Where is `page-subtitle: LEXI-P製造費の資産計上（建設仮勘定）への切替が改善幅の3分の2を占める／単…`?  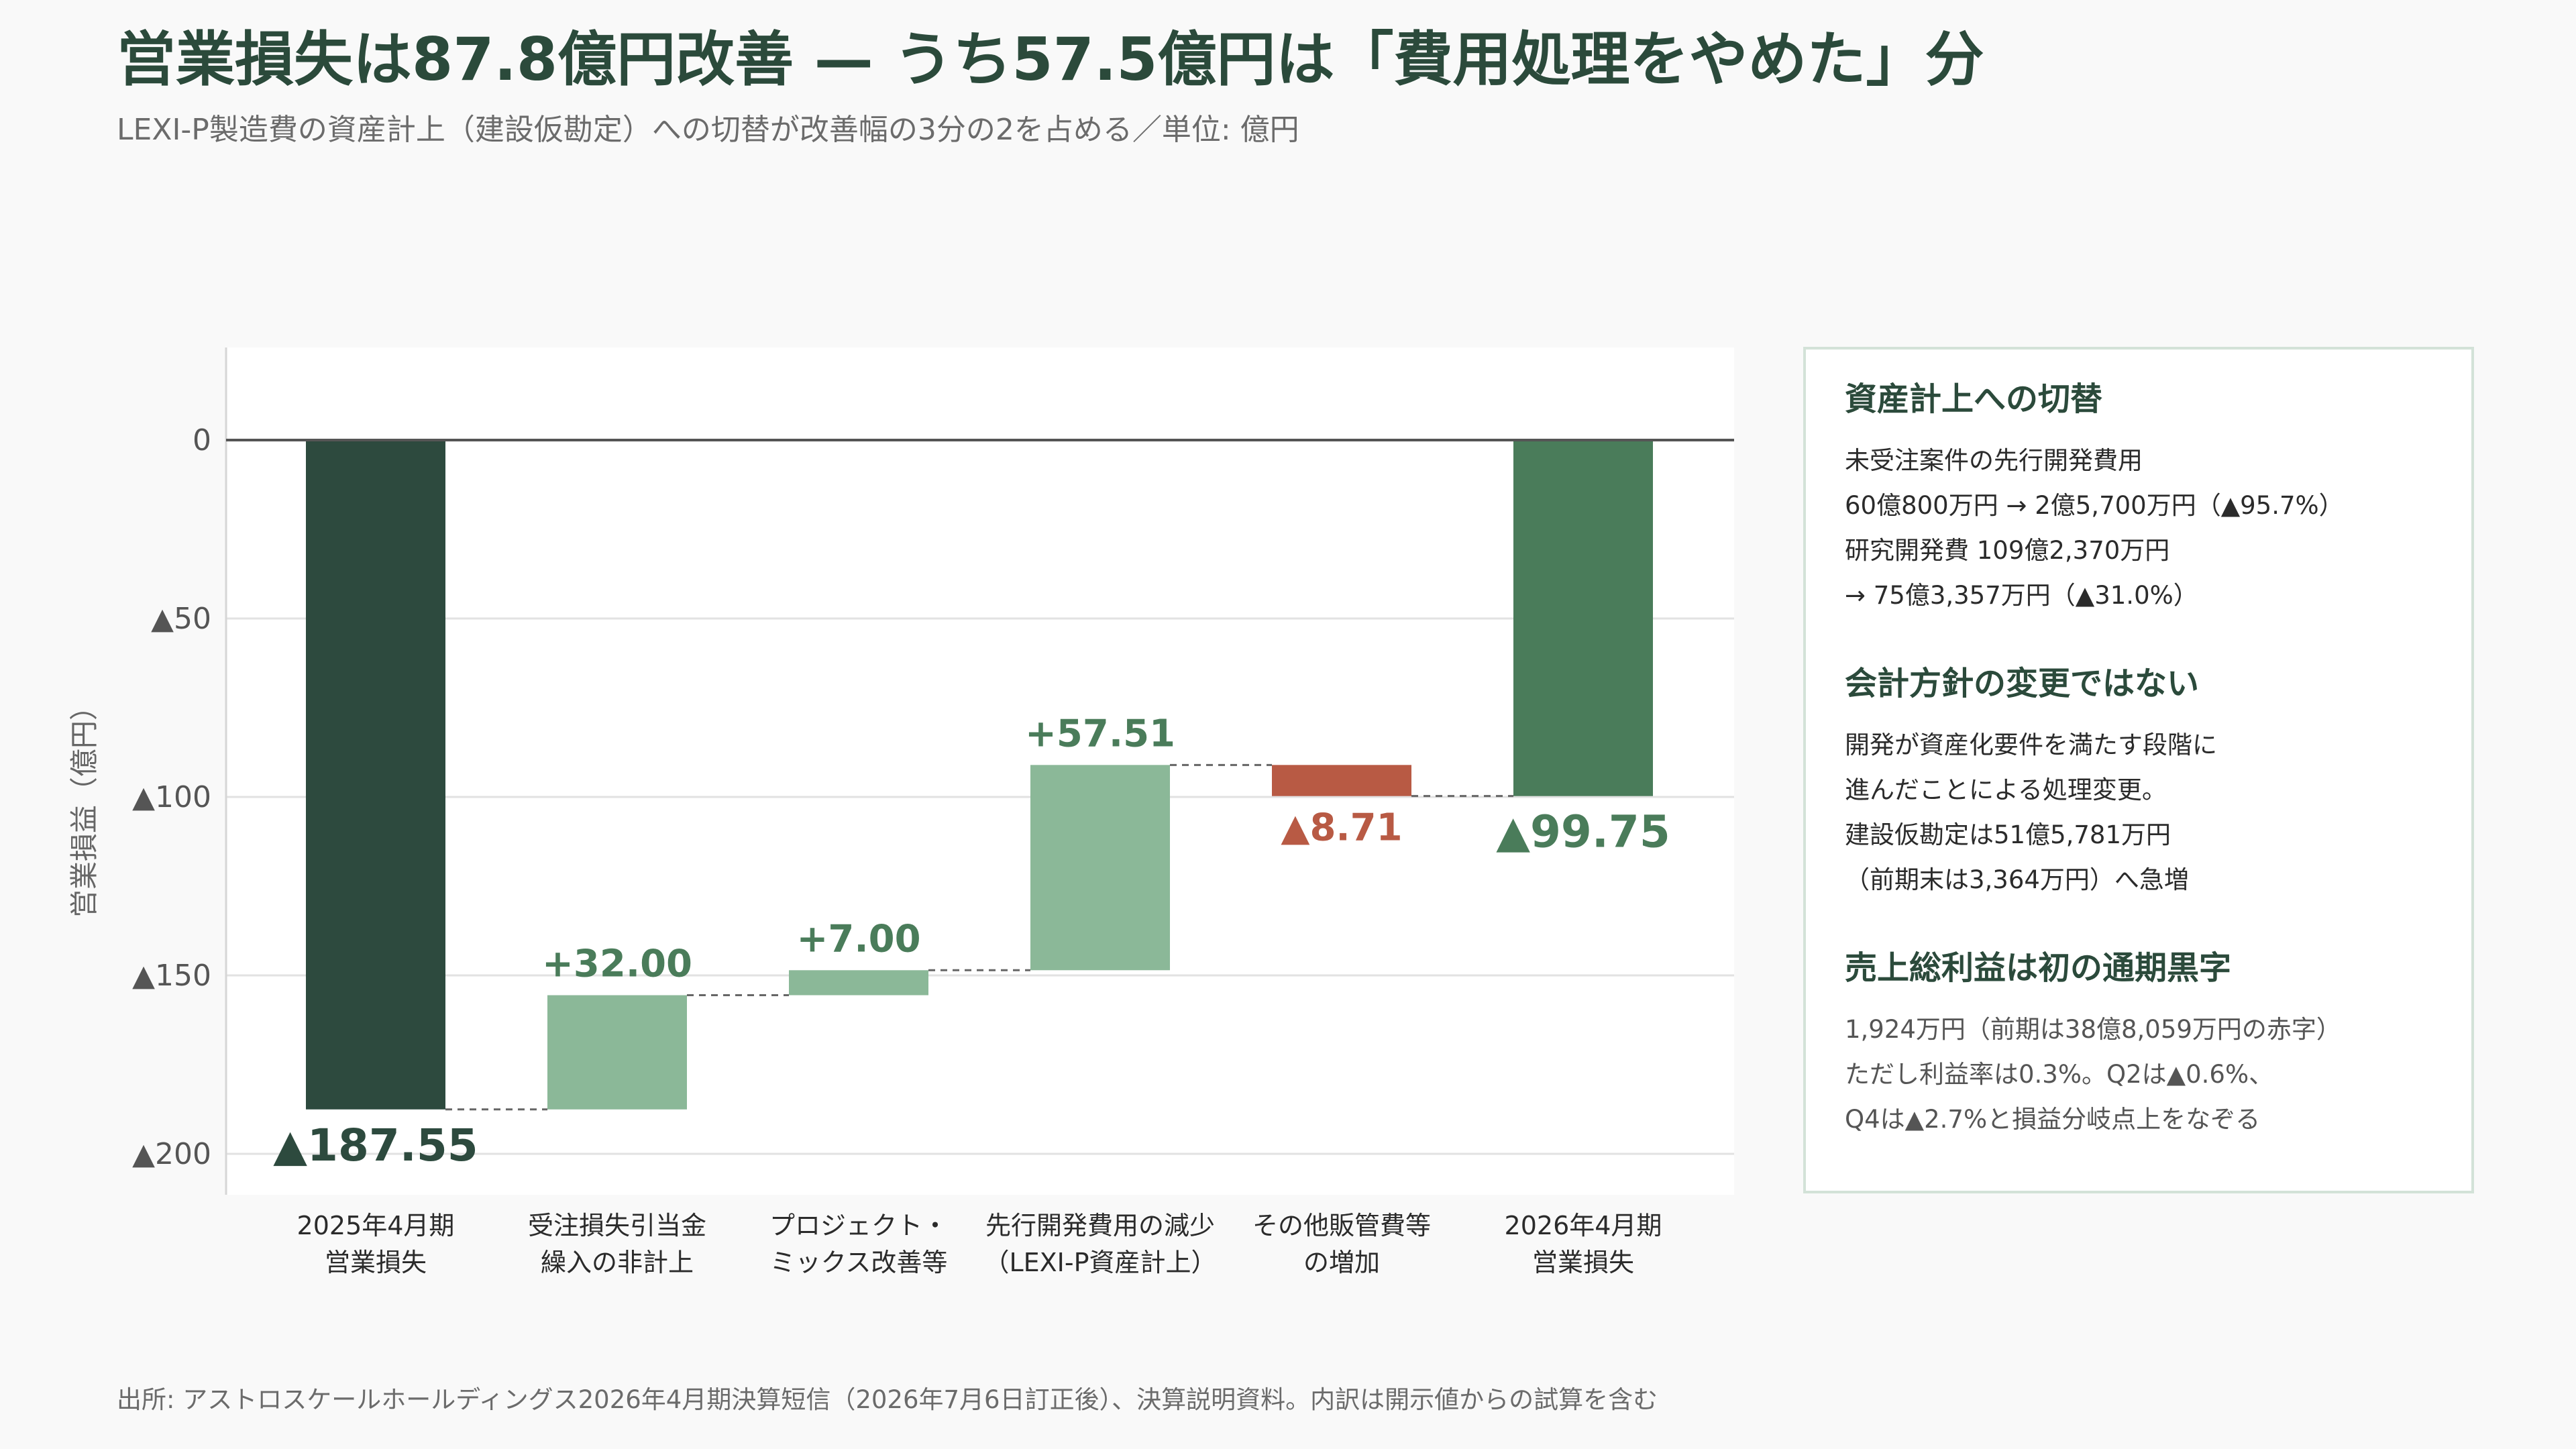 page-subtitle: LEXI-P製造費の資産計上（建設仮勘定）への切替が改善幅の3分の2を占める／単… is located at coordinates (708, 130).